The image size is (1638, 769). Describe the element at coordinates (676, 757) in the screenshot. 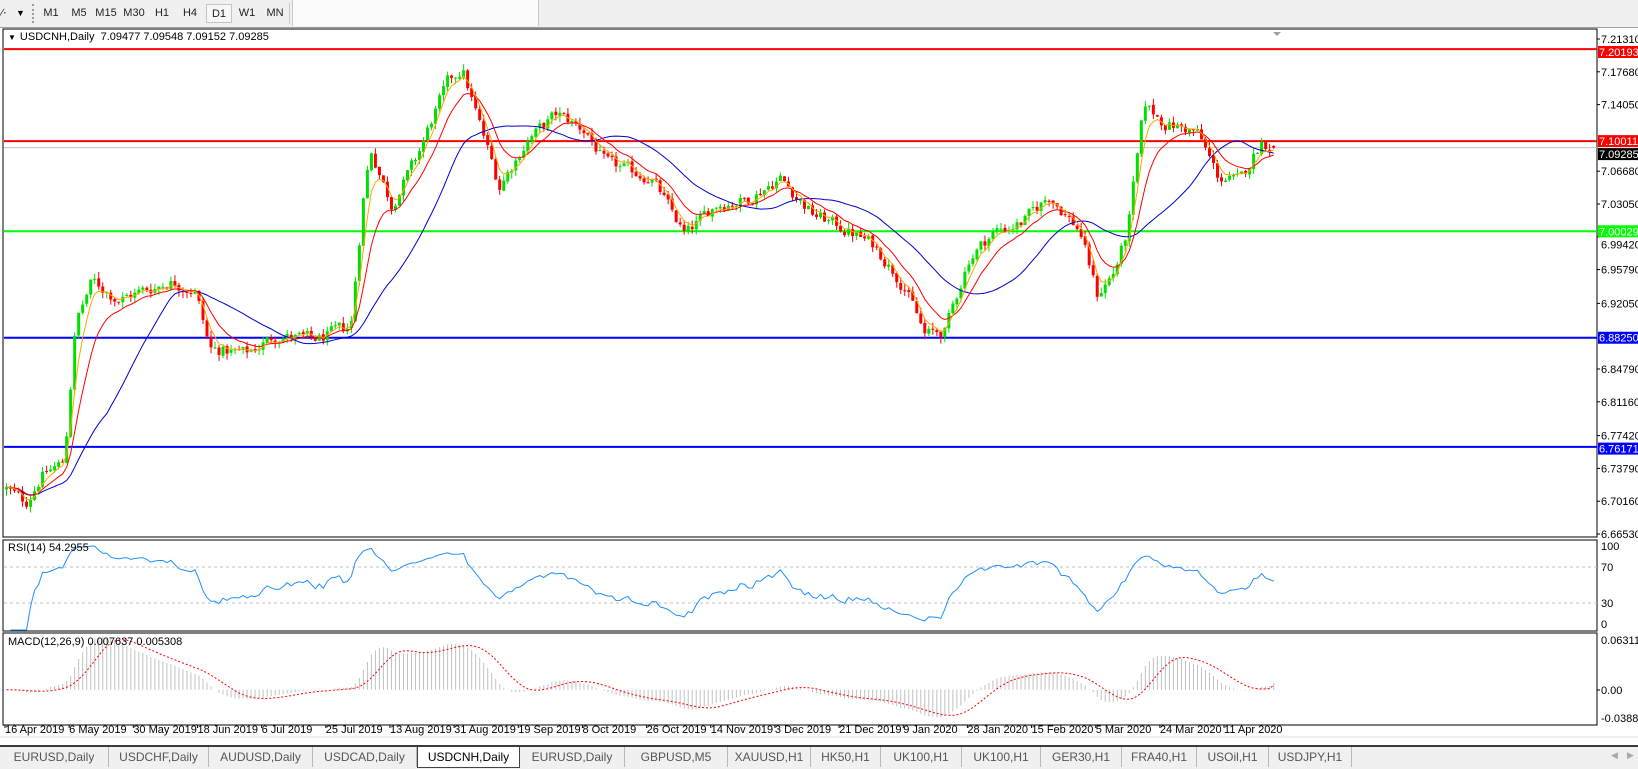

I see `tab-gbpusd-m5: GBPUSD,M5` at that location.